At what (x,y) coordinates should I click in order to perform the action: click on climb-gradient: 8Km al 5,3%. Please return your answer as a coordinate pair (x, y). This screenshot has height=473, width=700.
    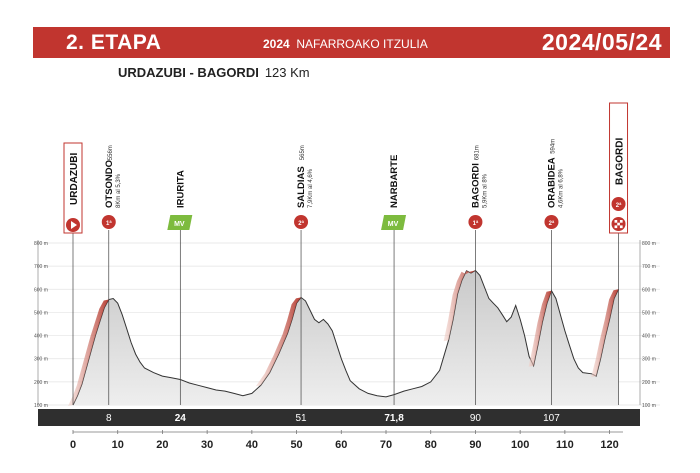
    Looking at the image, I should click on (119, 190).